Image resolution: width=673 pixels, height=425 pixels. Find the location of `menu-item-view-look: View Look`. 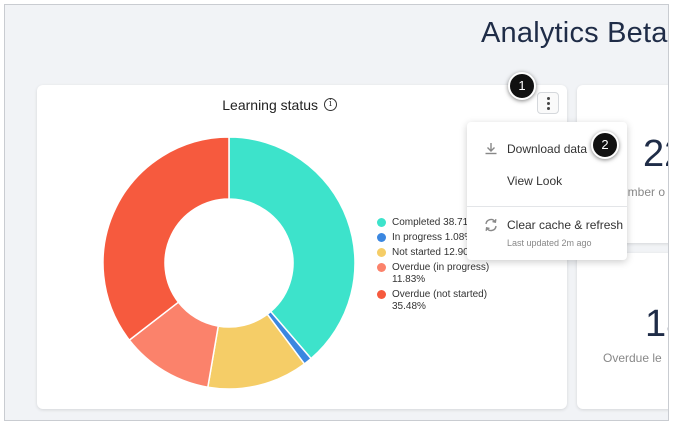

menu-item-view-look: View Look is located at coordinates (547, 182).